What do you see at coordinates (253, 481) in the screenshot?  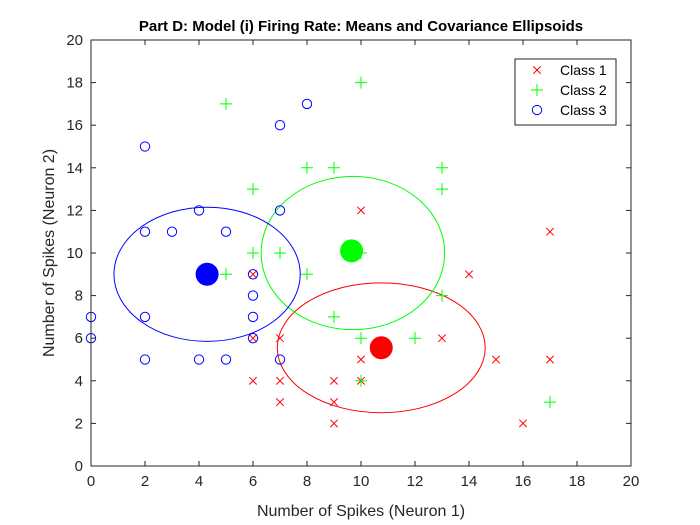 I see `x-tick-label: 6` at bounding box center [253, 481].